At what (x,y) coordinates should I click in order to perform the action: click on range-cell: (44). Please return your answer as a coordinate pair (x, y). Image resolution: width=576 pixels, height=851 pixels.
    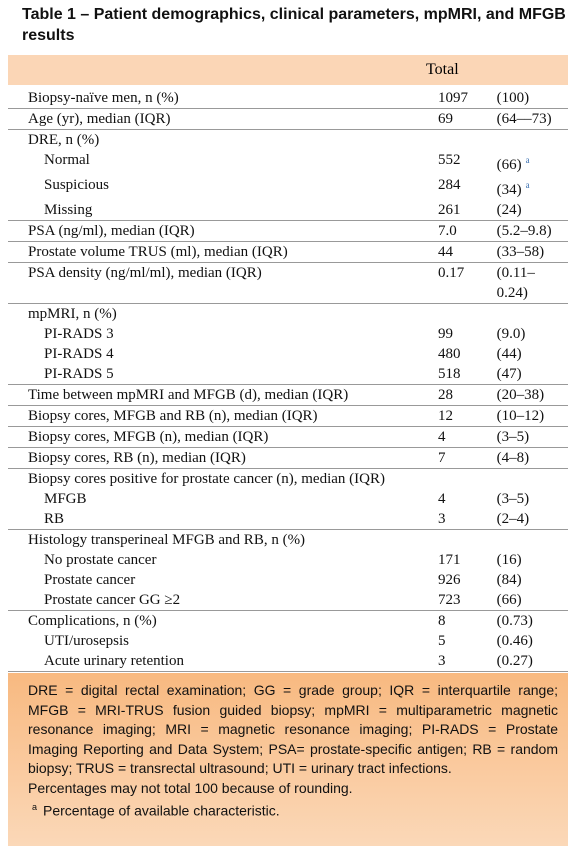
    Looking at the image, I should click on (532, 354).